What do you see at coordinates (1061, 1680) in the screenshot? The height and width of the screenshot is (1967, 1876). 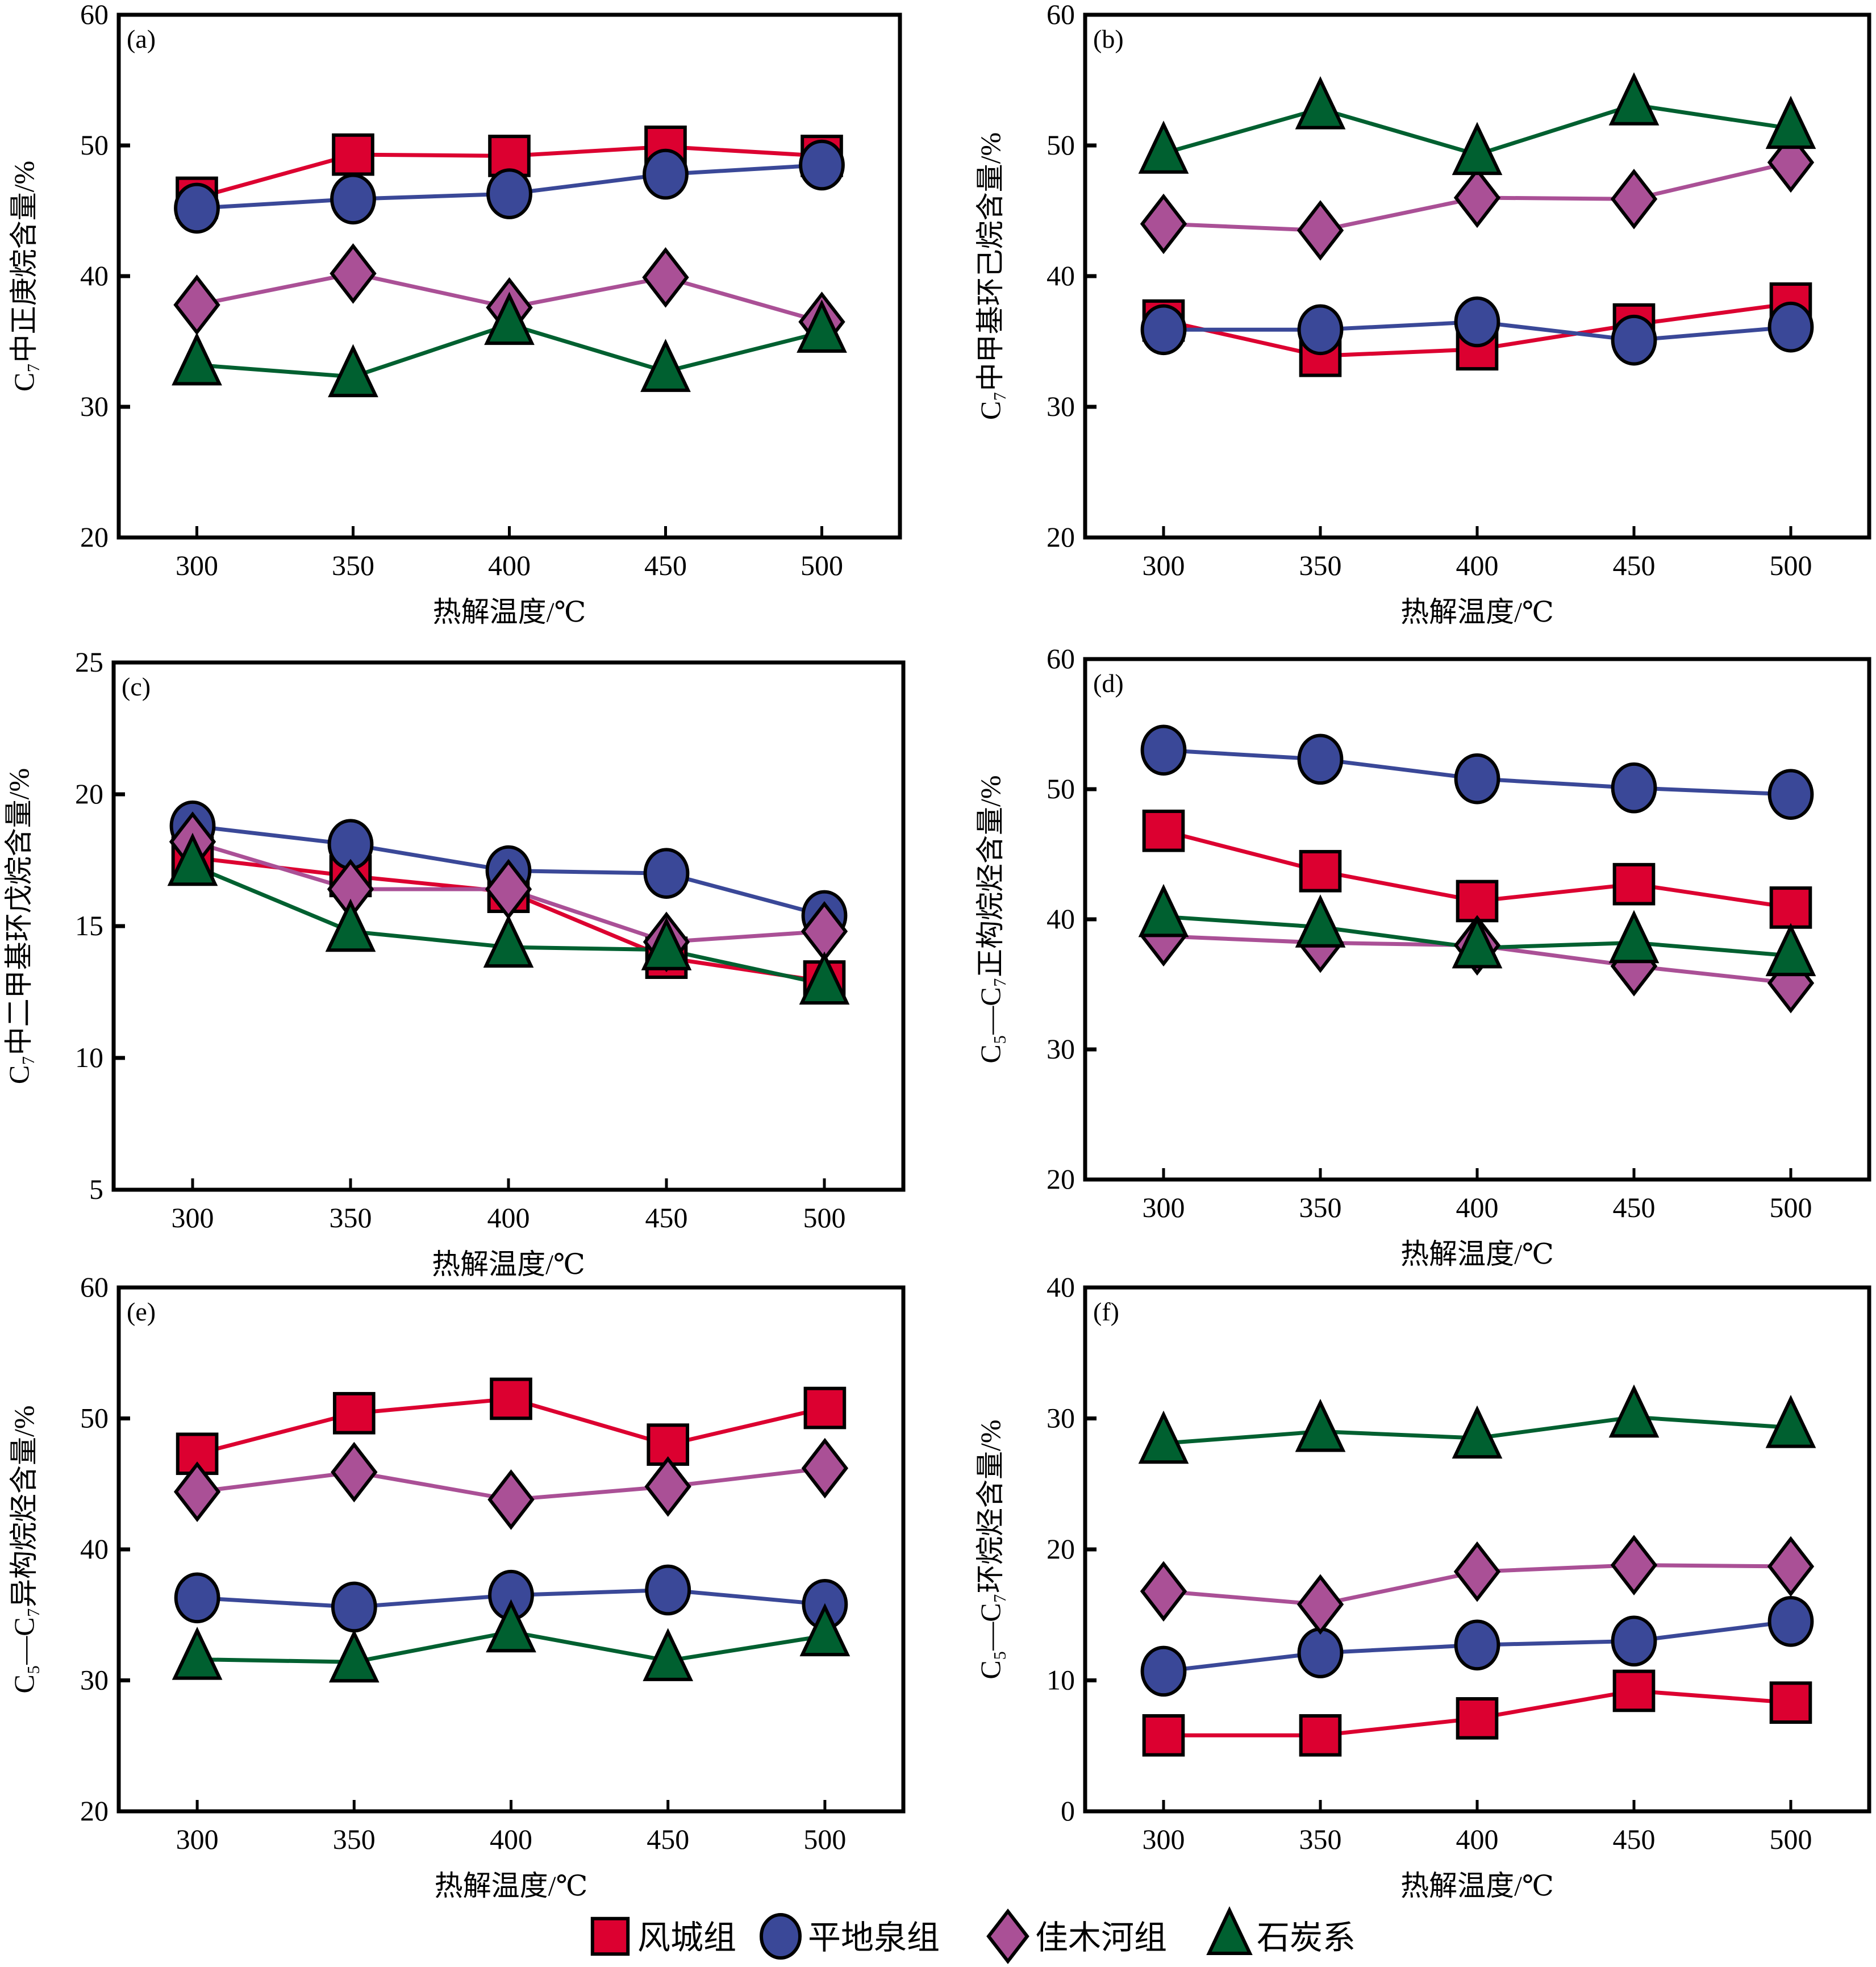 I see `y-tick-label: 10` at bounding box center [1061, 1680].